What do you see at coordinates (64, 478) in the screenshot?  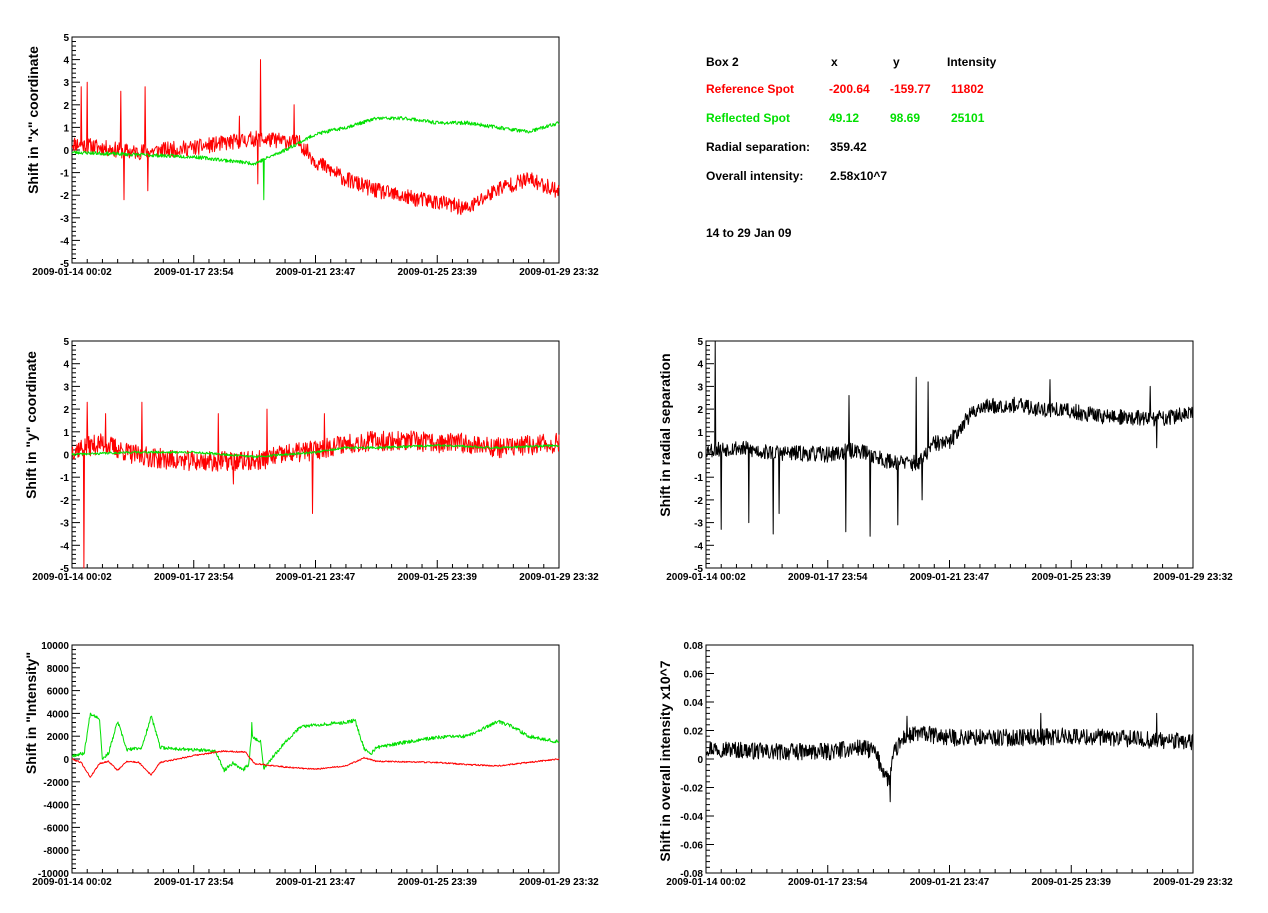 I see `y-tick-label: -1` at bounding box center [64, 478].